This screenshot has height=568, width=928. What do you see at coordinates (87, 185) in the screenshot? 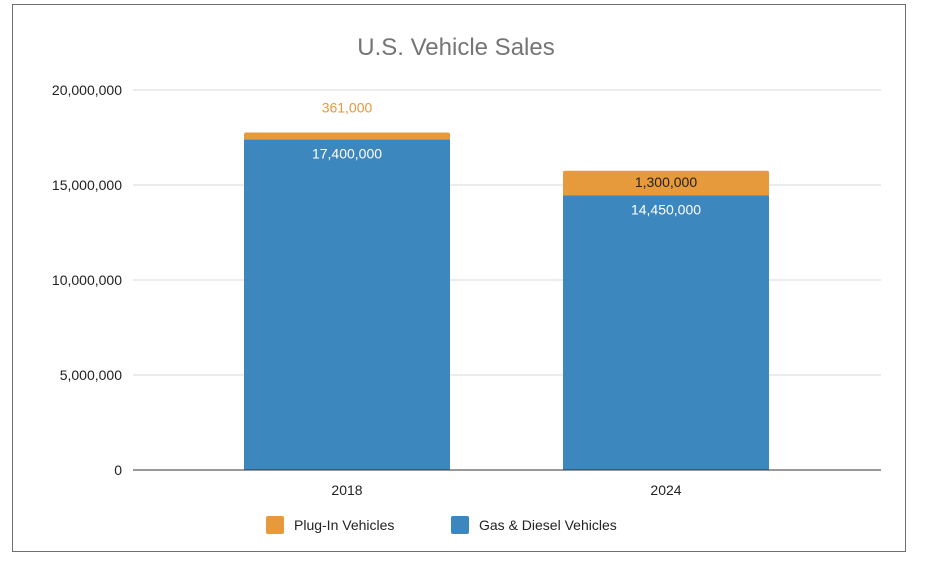
I see `y-tick-label: 15,000,000` at bounding box center [87, 185].